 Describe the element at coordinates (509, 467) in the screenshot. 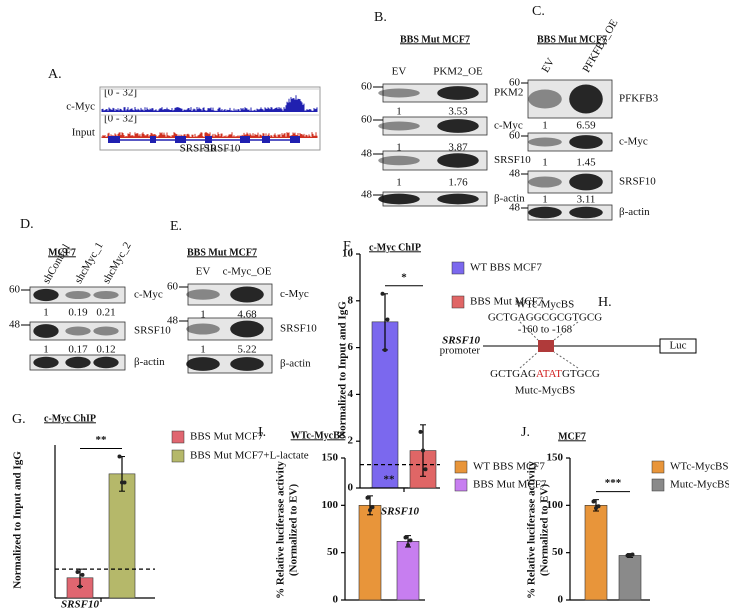

I see `legend-label: WT BBS MCF7` at that location.